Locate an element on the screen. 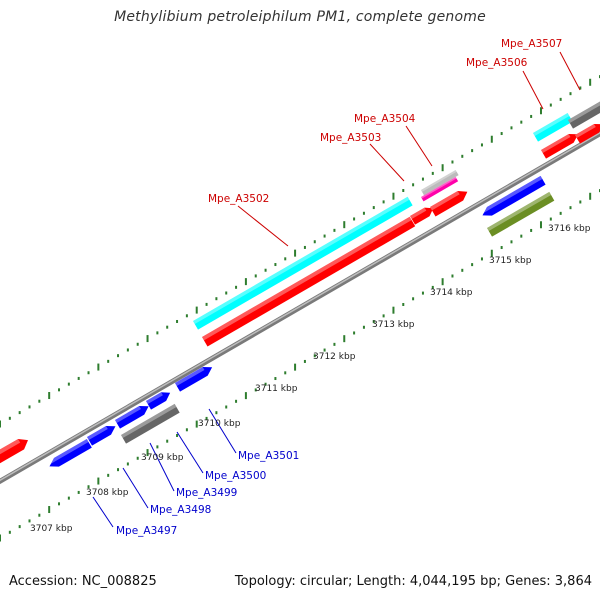 The image size is (600, 600). kbp-label: 3711 kbp is located at coordinates (276, 389).